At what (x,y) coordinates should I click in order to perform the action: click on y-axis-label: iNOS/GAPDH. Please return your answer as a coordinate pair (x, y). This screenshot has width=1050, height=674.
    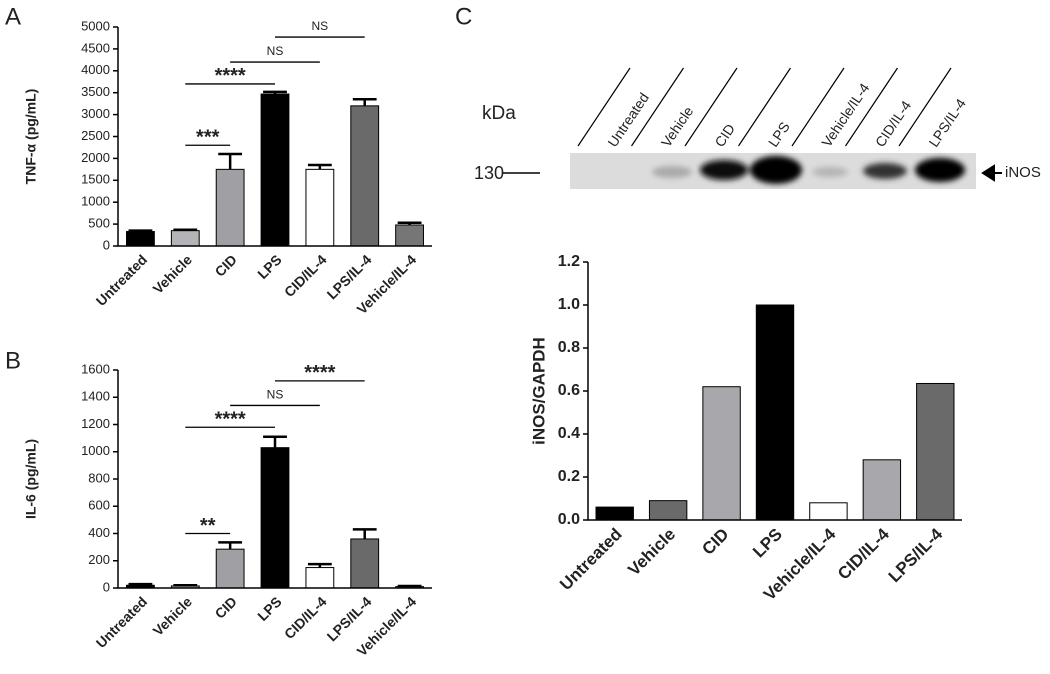
    Looking at the image, I should click on (538, 391).